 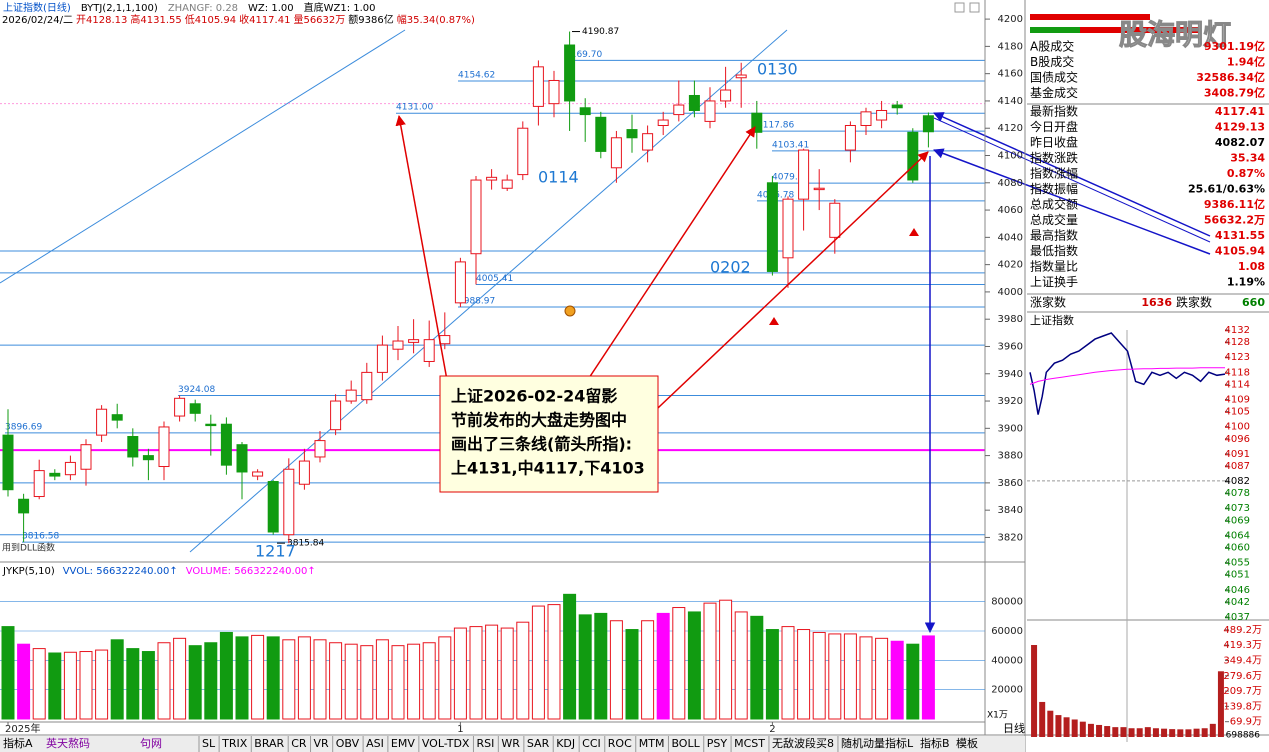 What do you see at coordinates (1054, 77) in the screenshot?
I see `quote-label: 国债成交` at bounding box center [1054, 77].